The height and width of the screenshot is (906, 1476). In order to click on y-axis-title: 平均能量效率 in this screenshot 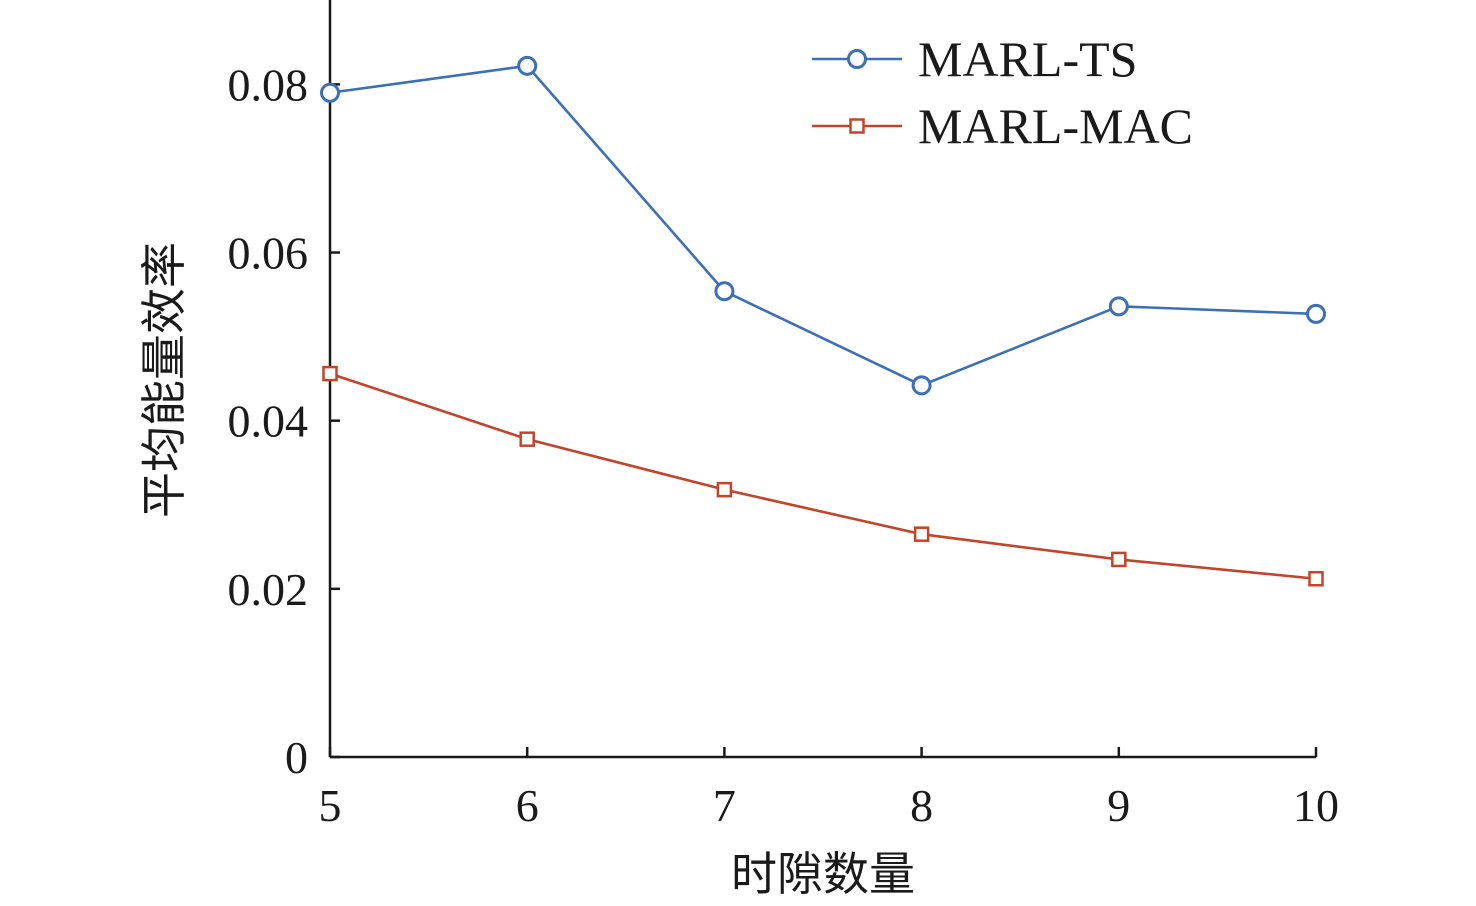, I will do `click(164, 380)`.